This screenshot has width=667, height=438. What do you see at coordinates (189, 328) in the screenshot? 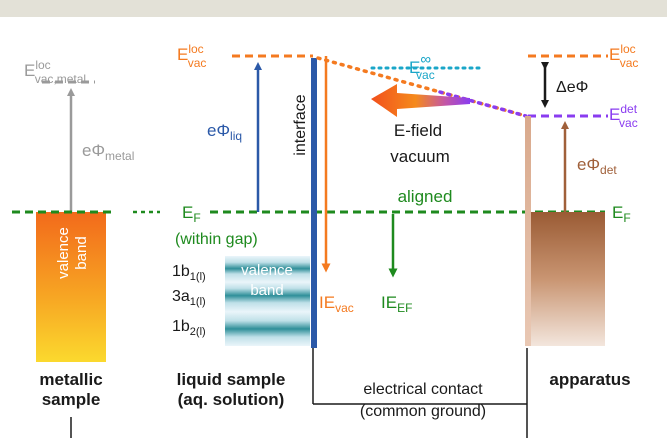
I see `orbital-1b2-label: 1b2(l)` at bounding box center [189, 328].